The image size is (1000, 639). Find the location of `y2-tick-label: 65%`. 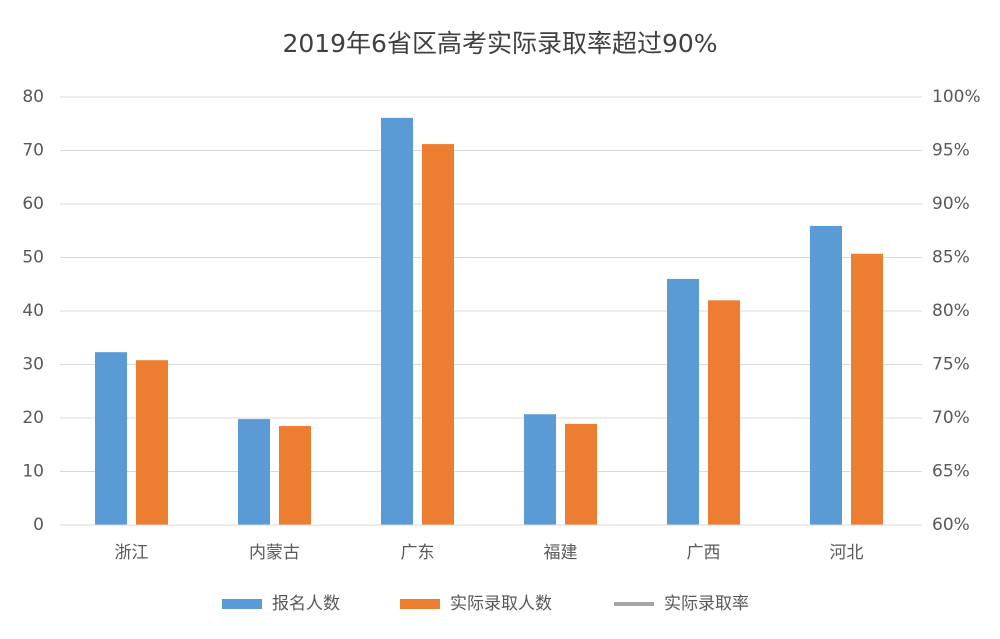

y2-tick-label: 65% is located at coordinates (951, 472).